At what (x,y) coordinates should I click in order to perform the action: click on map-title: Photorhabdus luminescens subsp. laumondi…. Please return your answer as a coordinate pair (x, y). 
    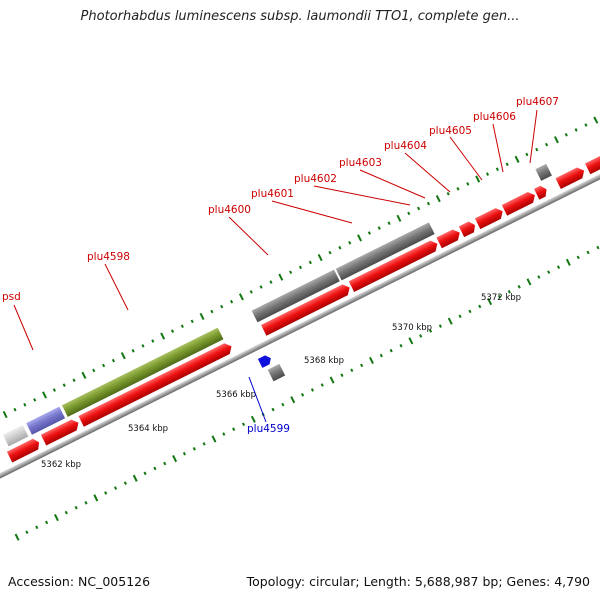
    Looking at the image, I should click on (300, 16).